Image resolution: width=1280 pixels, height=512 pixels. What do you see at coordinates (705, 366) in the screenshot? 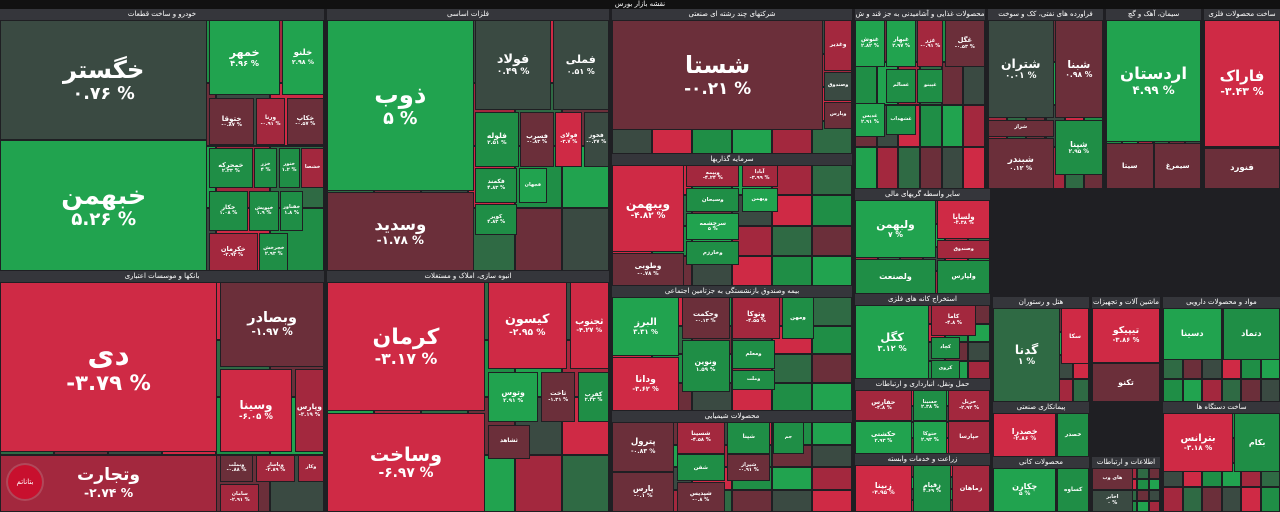
I see `stock-tile: ونوین ۱.۵۹ %` at bounding box center [705, 366].